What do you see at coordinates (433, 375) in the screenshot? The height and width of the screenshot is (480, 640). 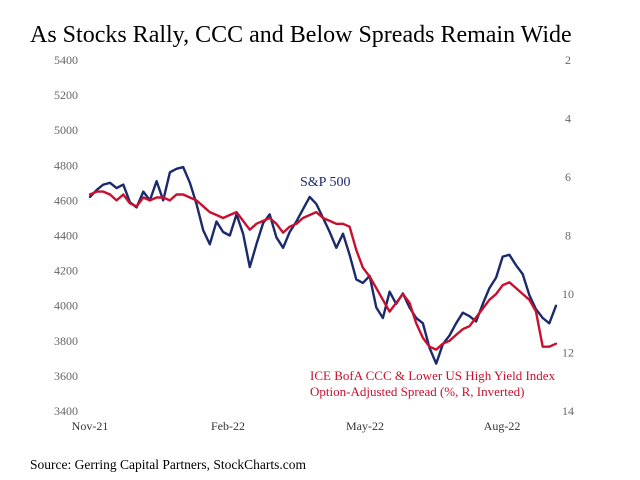 I see `spread-series-label-line1: ICE BofA CCC & Lower US High Yield Index` at bounding box center [433, 375].